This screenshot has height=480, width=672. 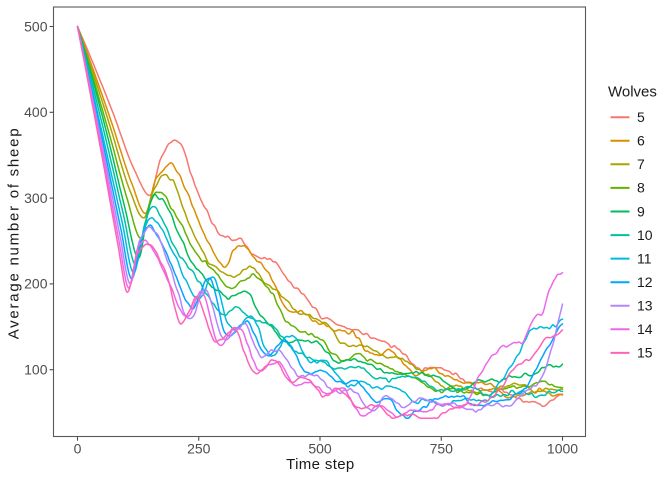 What do you see at coordinates (645, 306) in the screenshot?
I see `svg-text: 13` at bounding box center [645, 306].